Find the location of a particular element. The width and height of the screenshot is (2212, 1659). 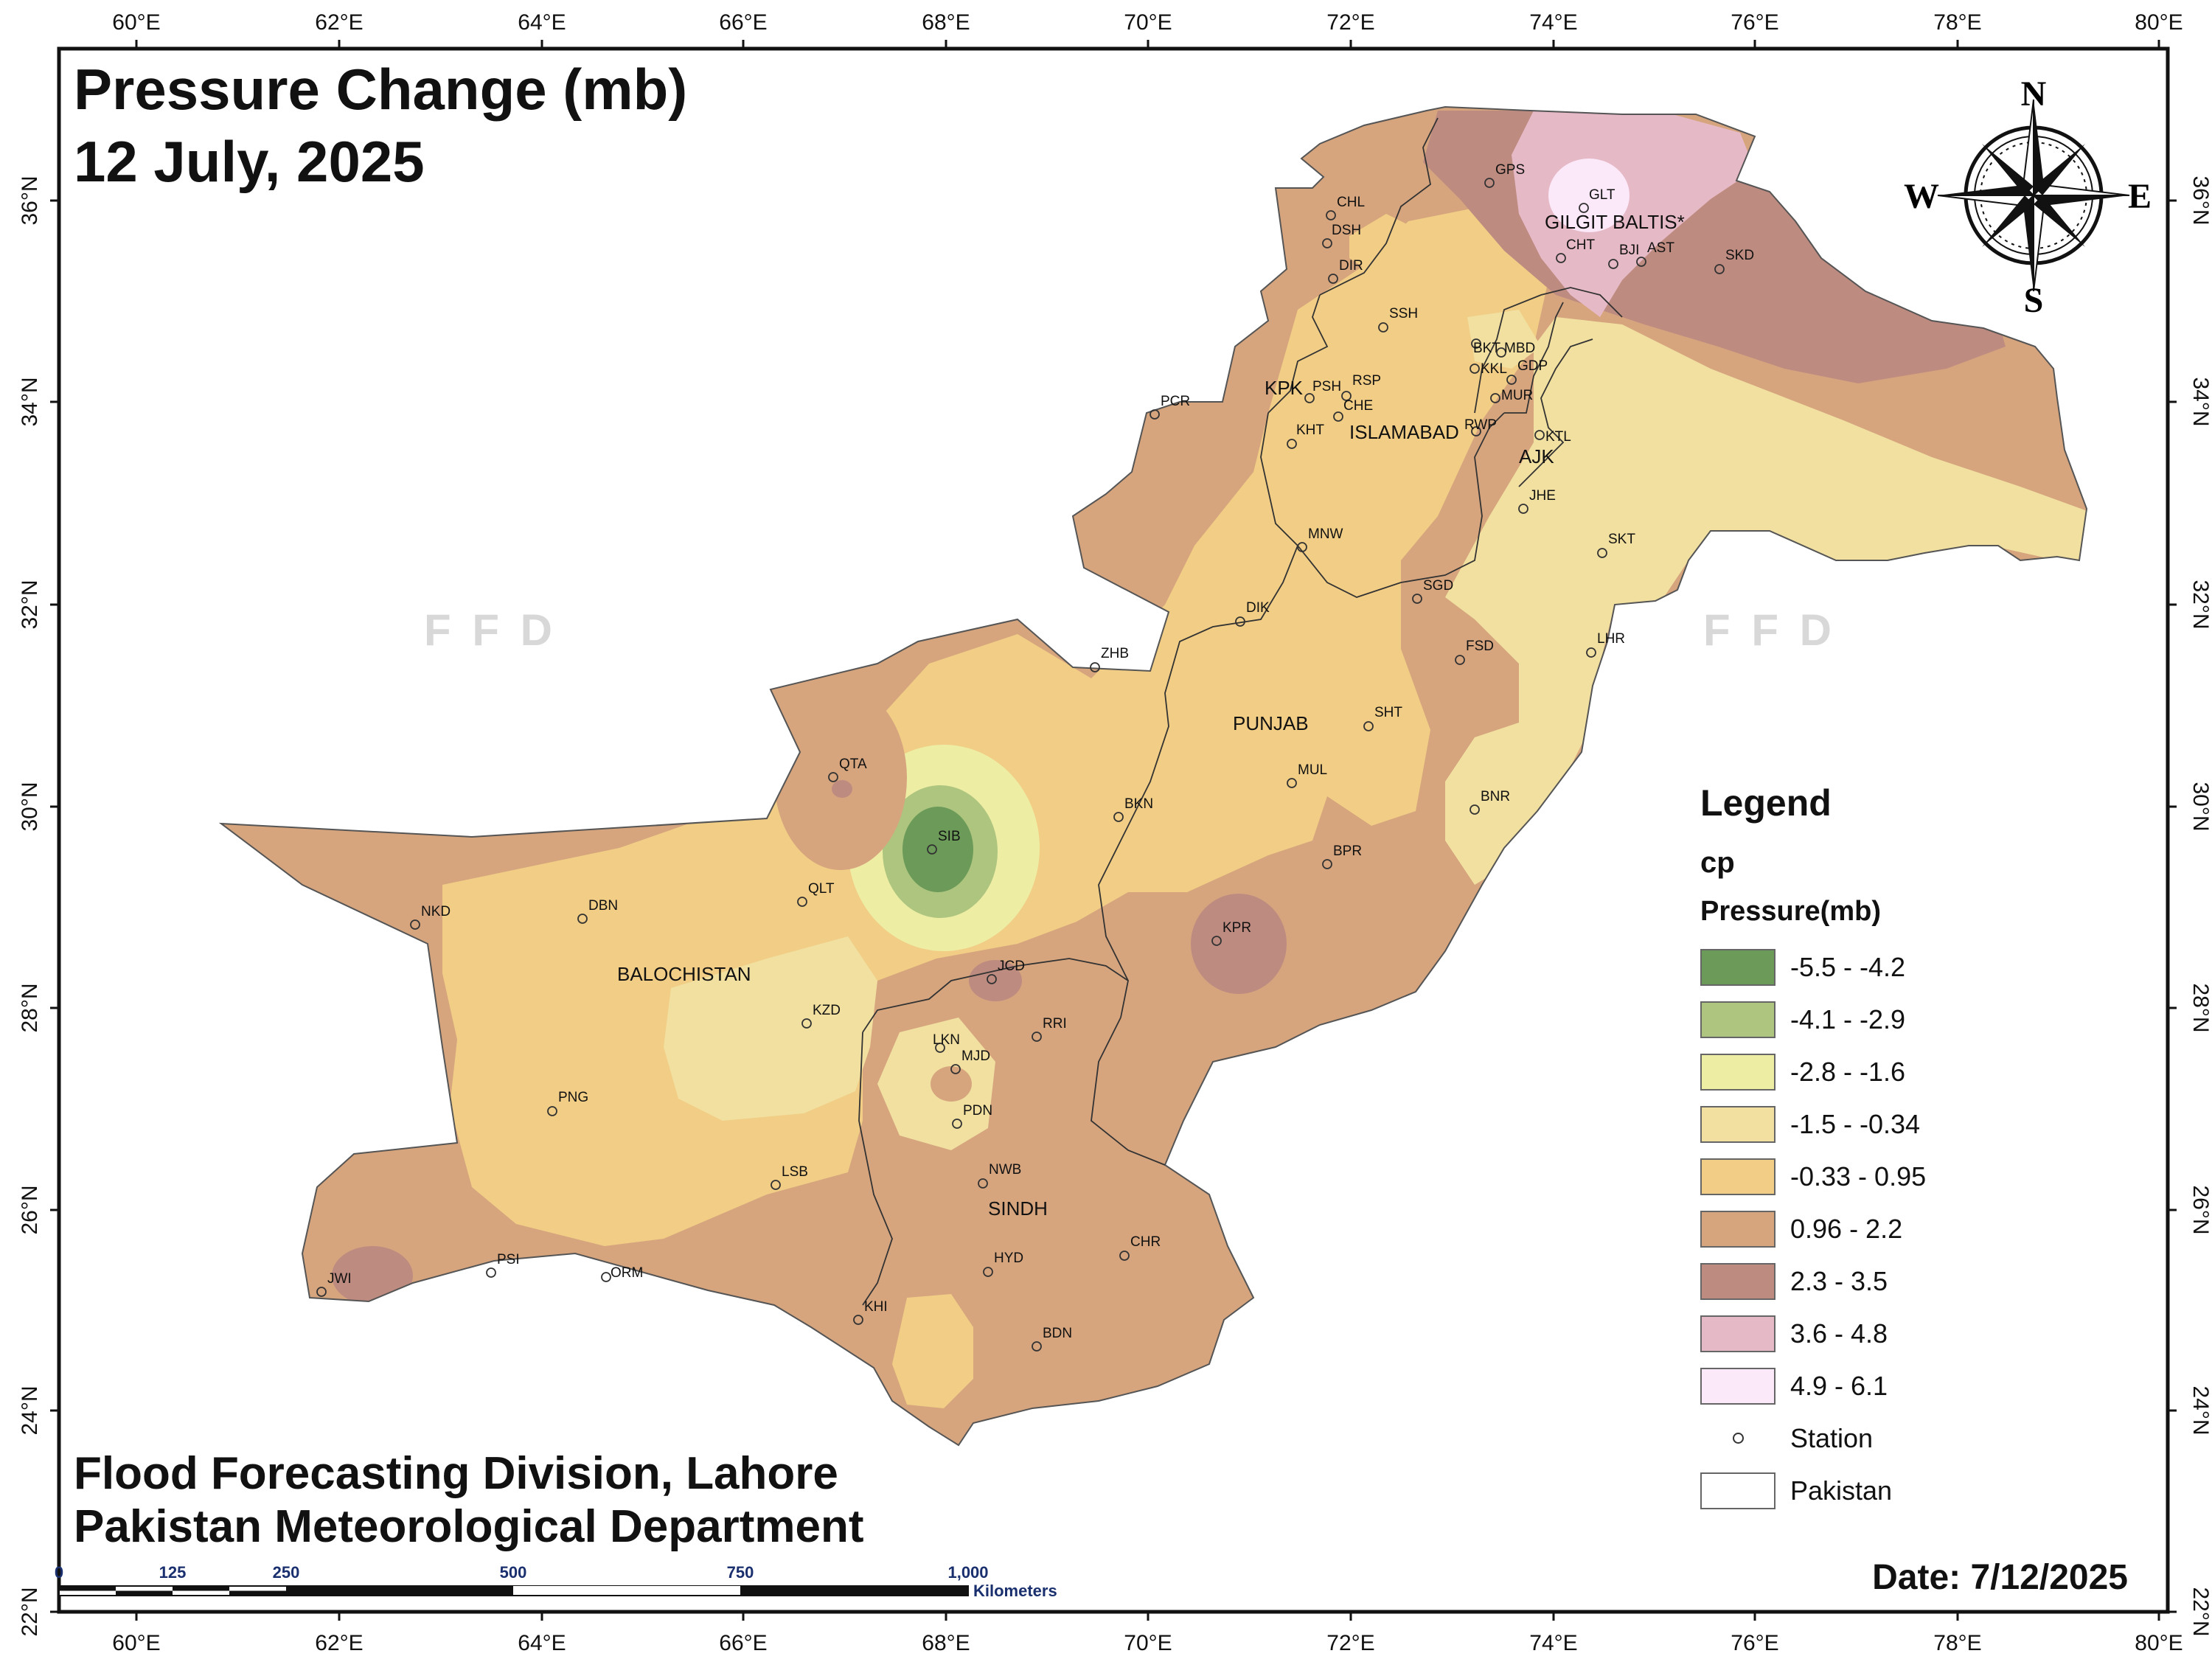

station-label: KHI is located at coordinates (876, 1307).